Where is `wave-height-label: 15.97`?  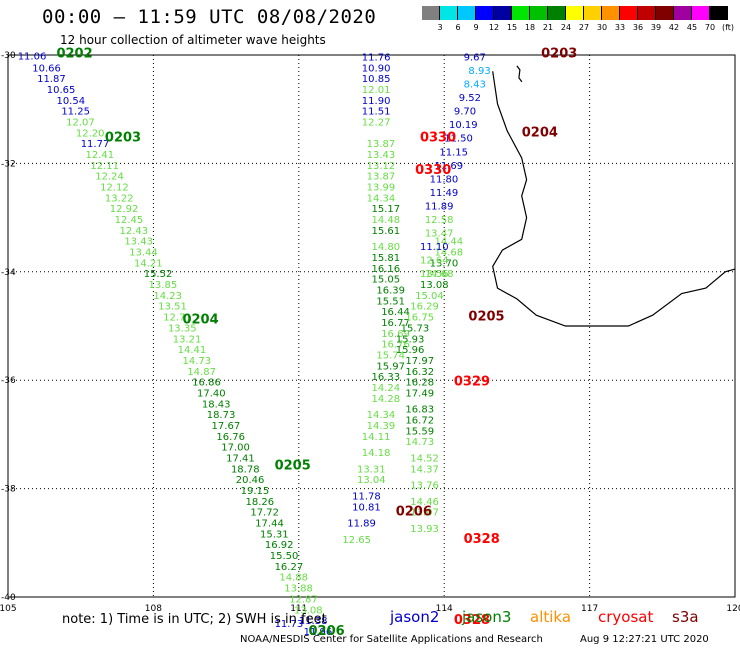 wave-height-label: 15.97 is located at coordinates (390, 366).